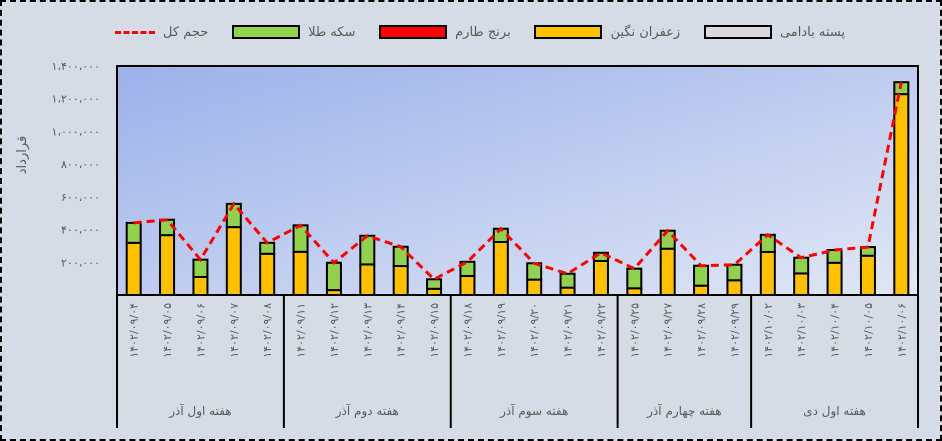 The height and width of the screenshot is (441, 942). What do you see at coordinates (186, 32) in the screenshot?
I see `legend-label: حجم کل` at bounding box center [186, 32].